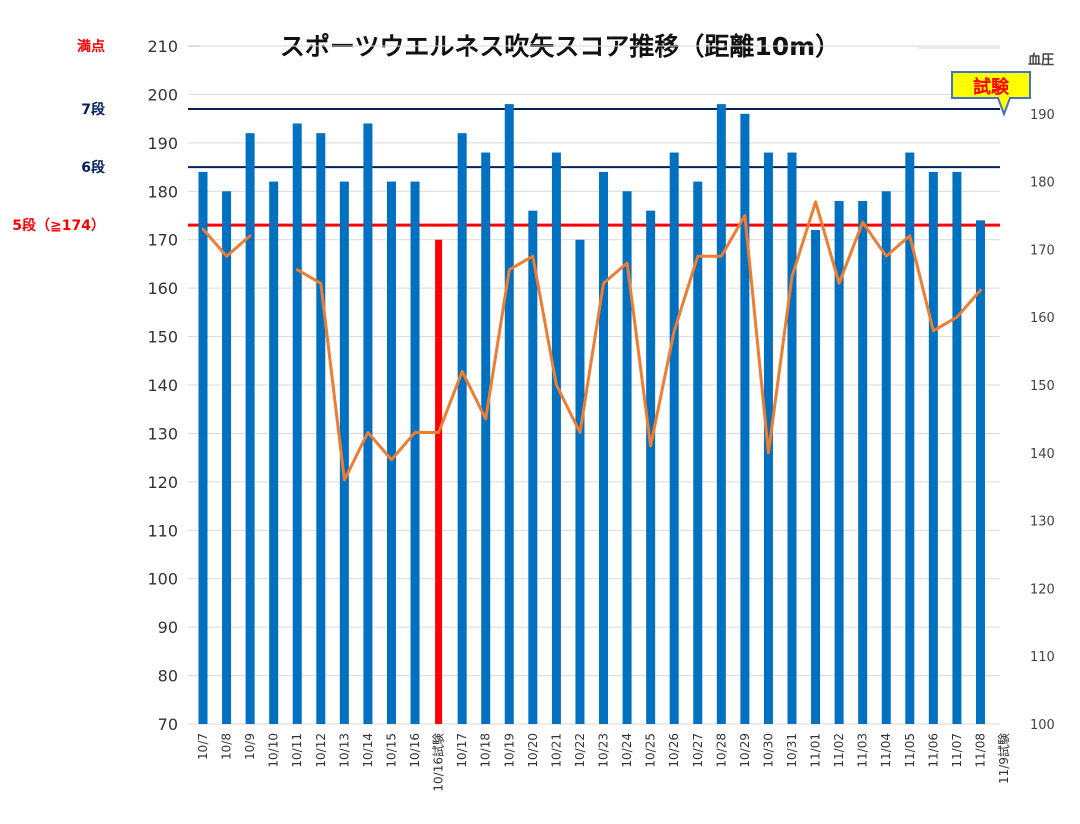 Image resolution: width=1080 pixels, height=824 pixels. I want to click on x-tick-label: 10/8, so click(227, 746).